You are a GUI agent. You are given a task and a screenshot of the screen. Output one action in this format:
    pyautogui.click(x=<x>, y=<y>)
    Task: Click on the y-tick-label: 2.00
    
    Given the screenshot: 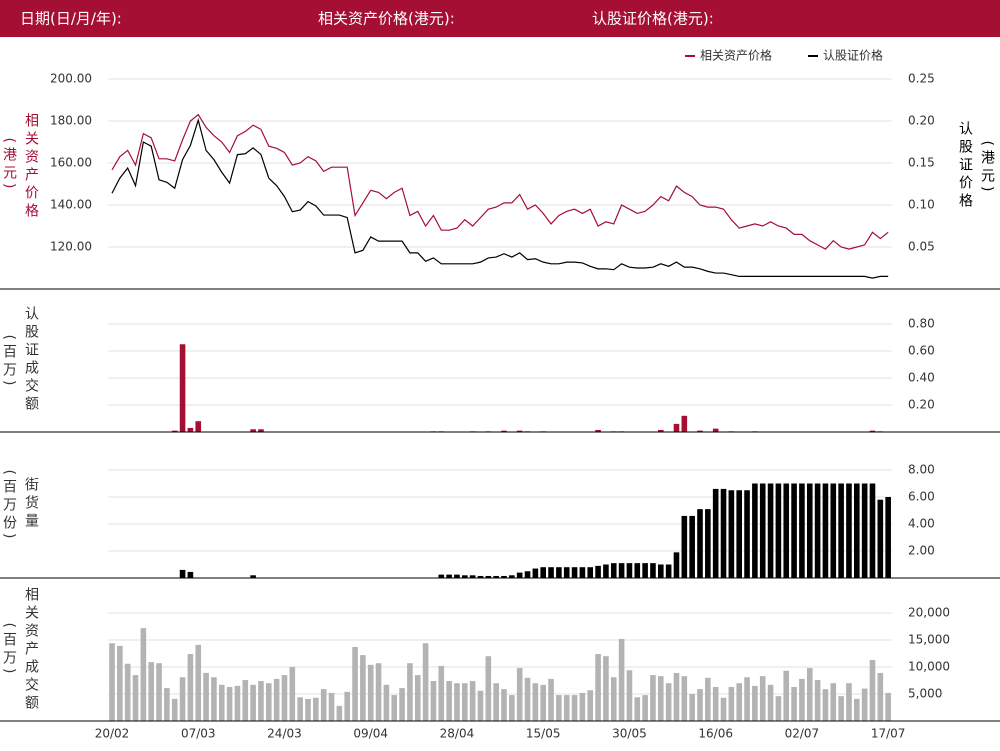 What is the action you would take?
    pyautogui.click(x=921, y=551)
    